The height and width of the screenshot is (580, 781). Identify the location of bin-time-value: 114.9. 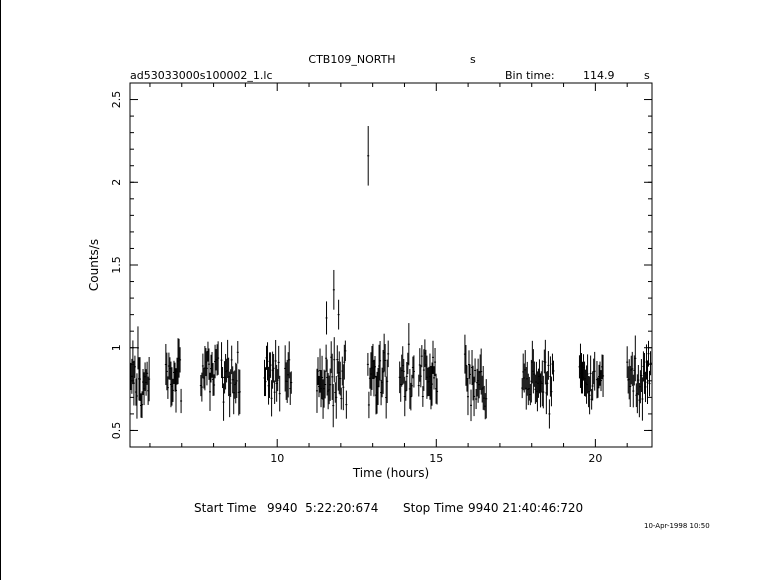
(599, 75).